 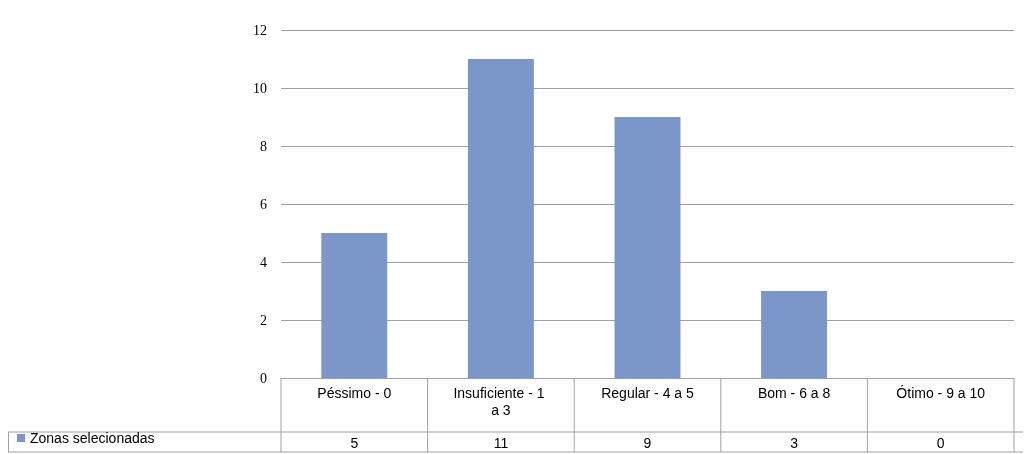 I want to click on data-label: 9, so click(x=647, y=443).